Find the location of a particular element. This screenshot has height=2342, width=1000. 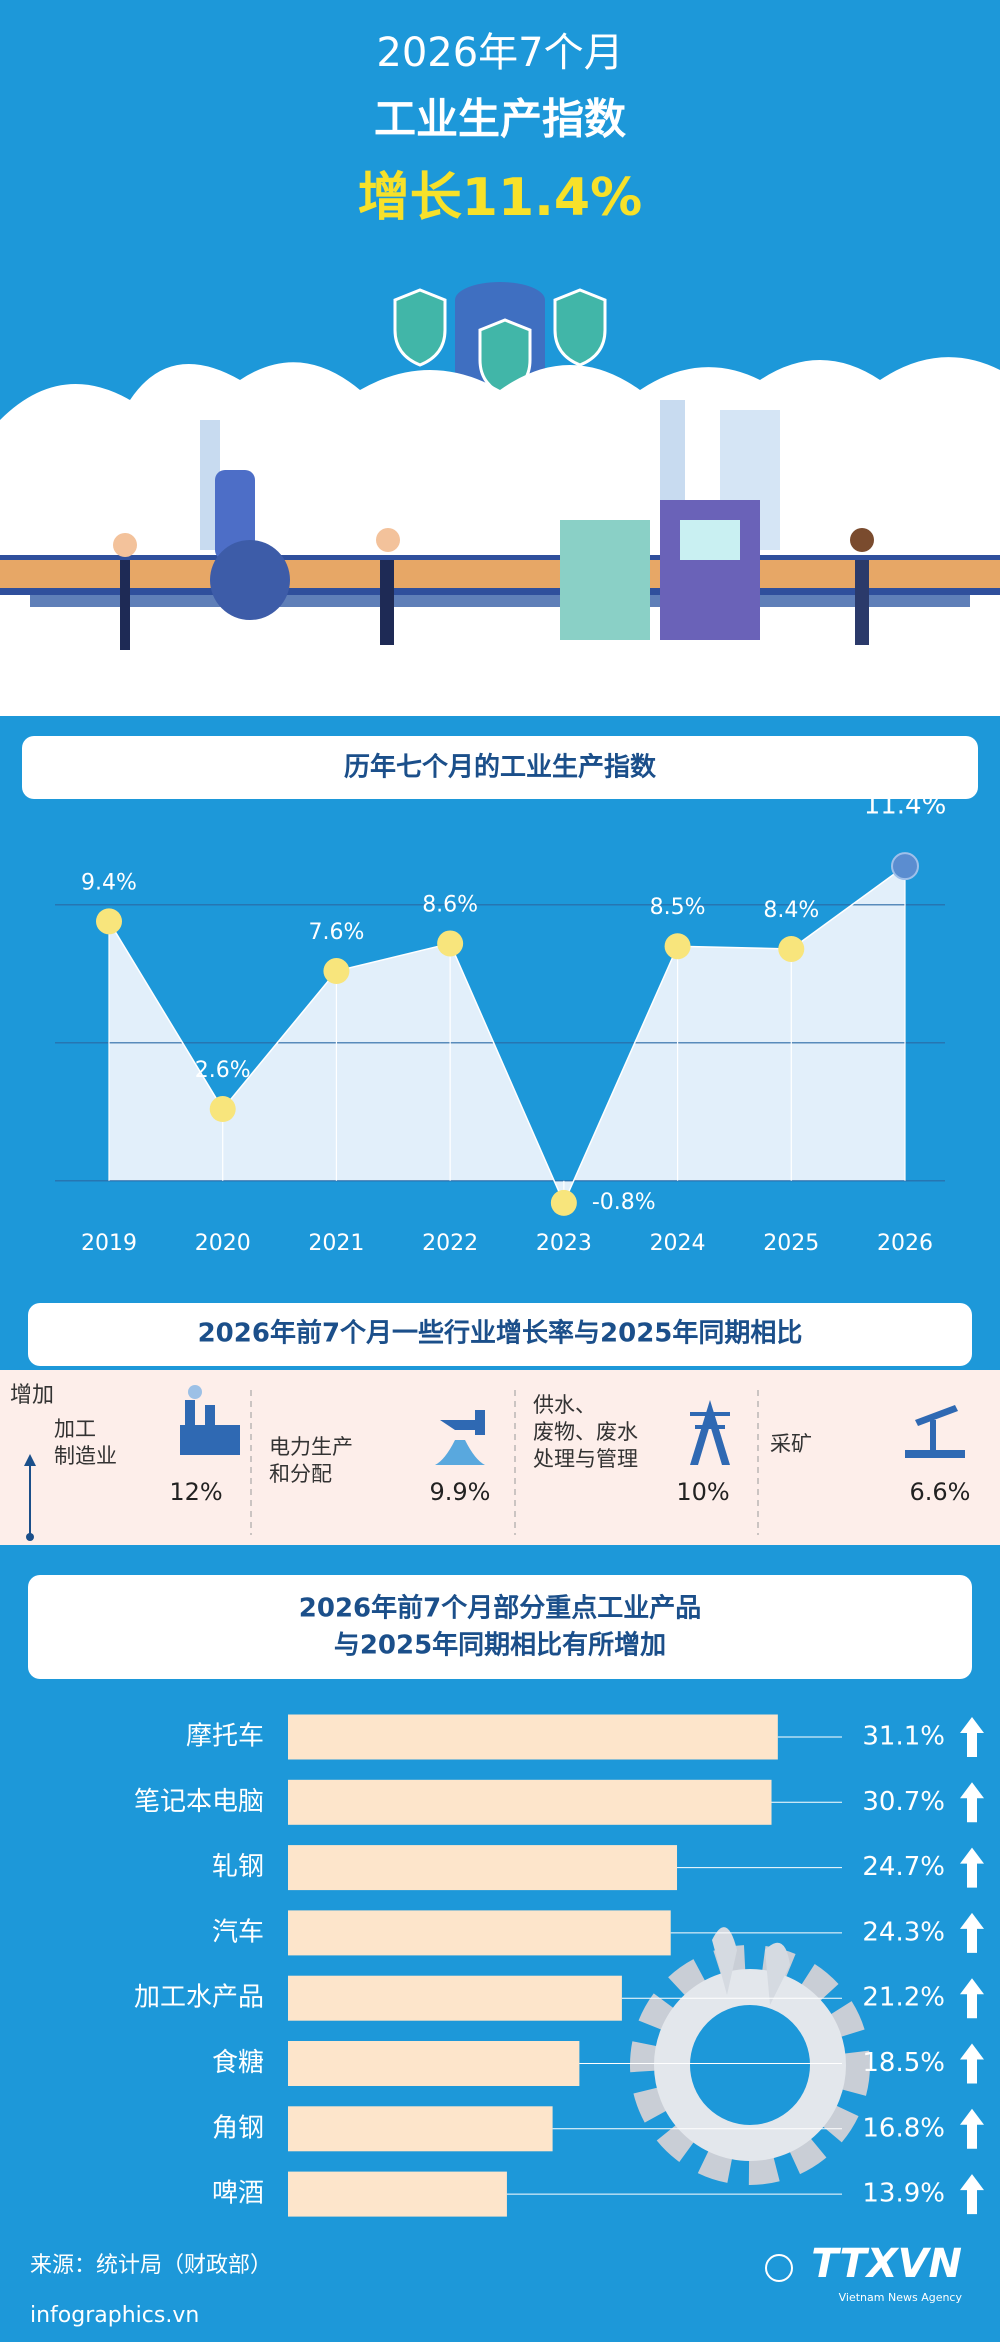

sector-label: 和分配 is located at coordinates (300, 1474).